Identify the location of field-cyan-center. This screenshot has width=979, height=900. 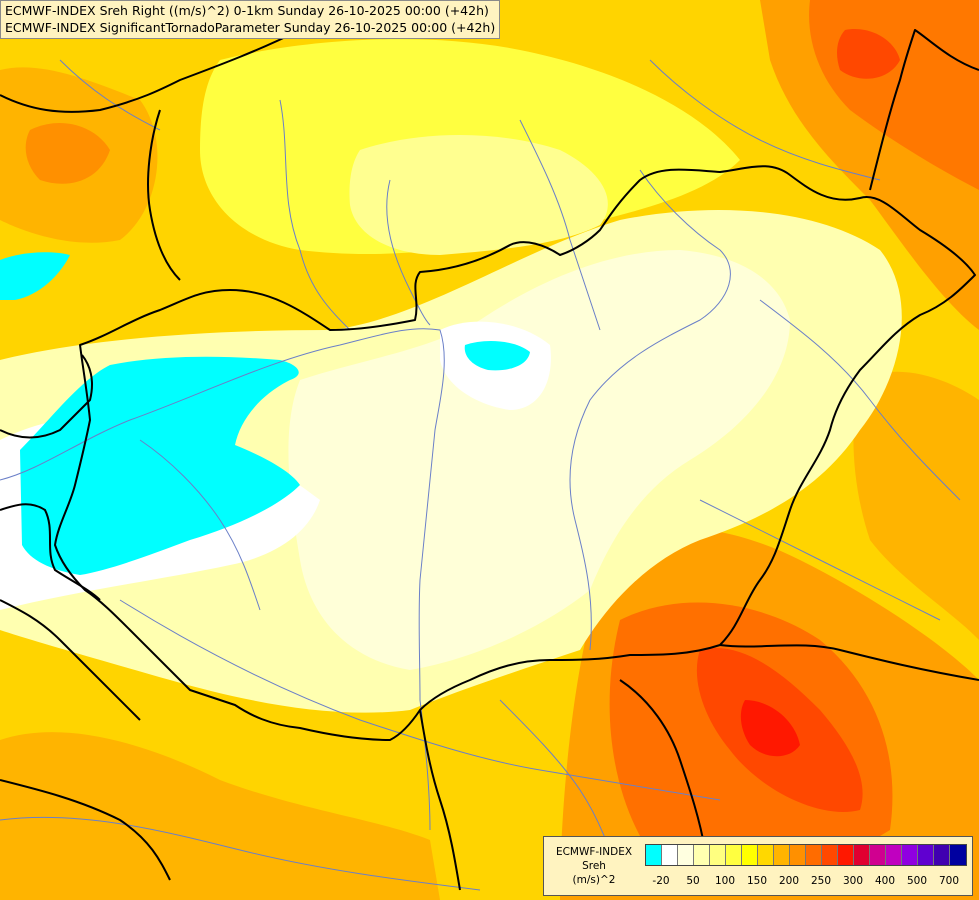
(497, 355).